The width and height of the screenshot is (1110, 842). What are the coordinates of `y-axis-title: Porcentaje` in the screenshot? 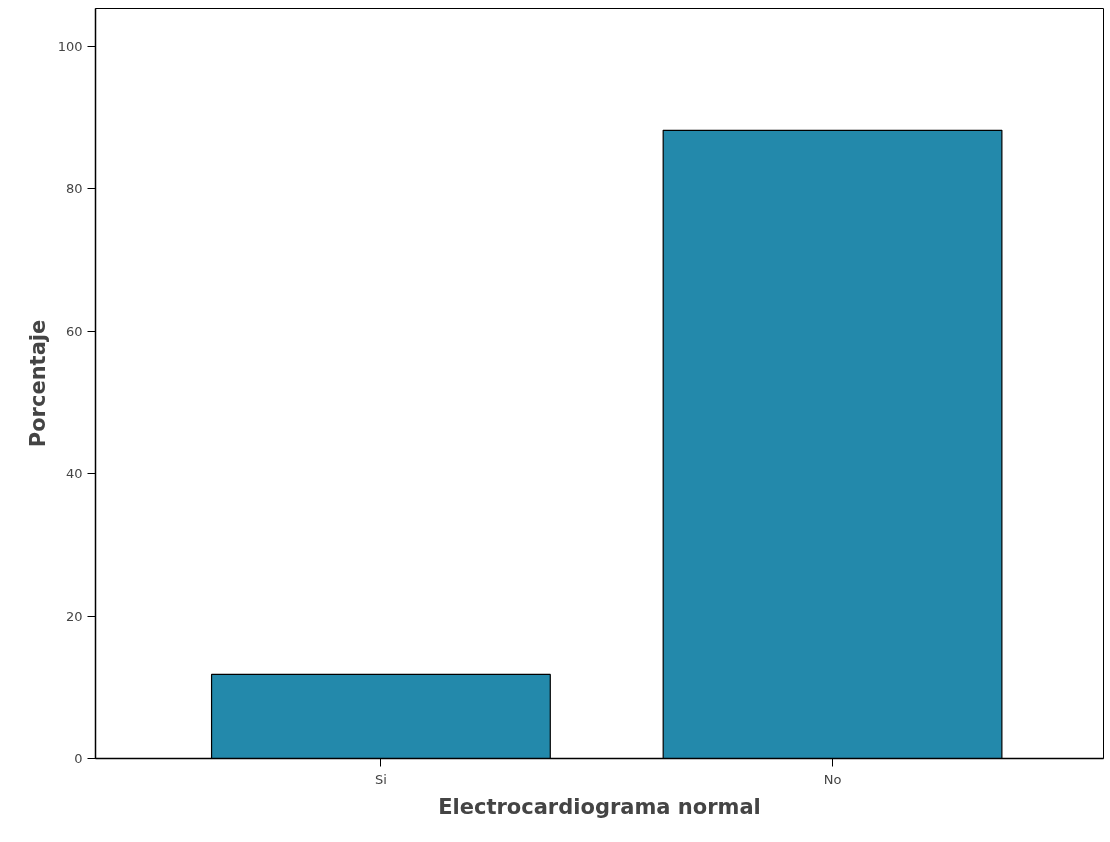 It's located at (37, 383).